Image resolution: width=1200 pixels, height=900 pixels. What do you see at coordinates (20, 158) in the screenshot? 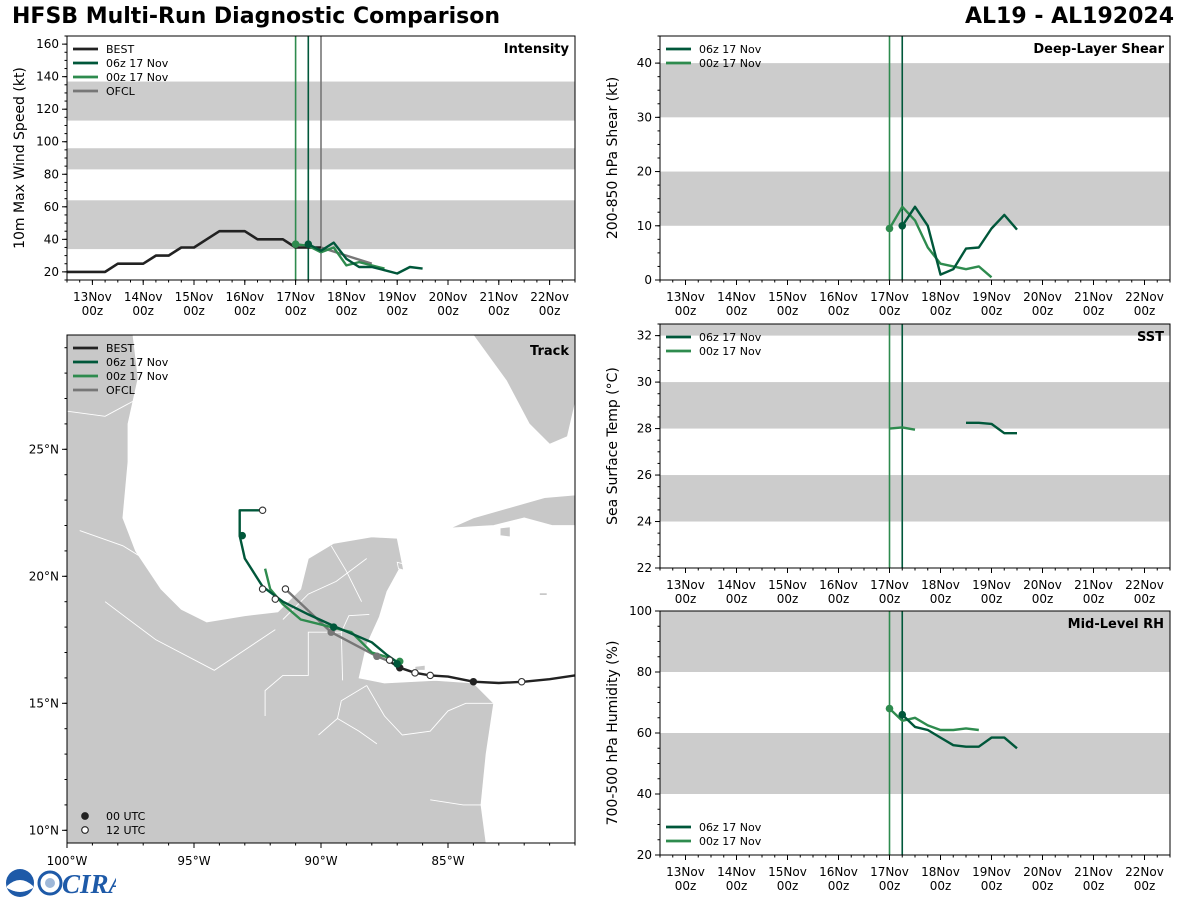
I see `y-axis-label: 10m Max Wind Speed (kt)` at bounding box center [20, 158].